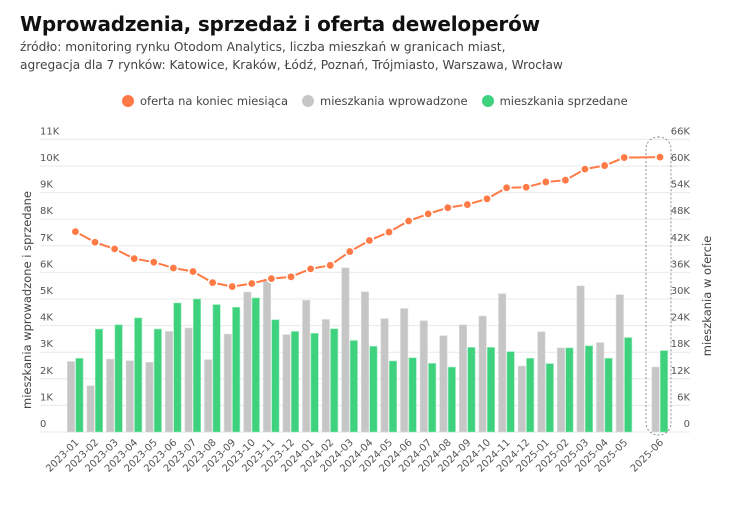  I want to click on y-axis-right-ticks: 0 6K 12K 18K 24K 30K 36K 42K 48K 54K 60K 66K, so click(681, 278).